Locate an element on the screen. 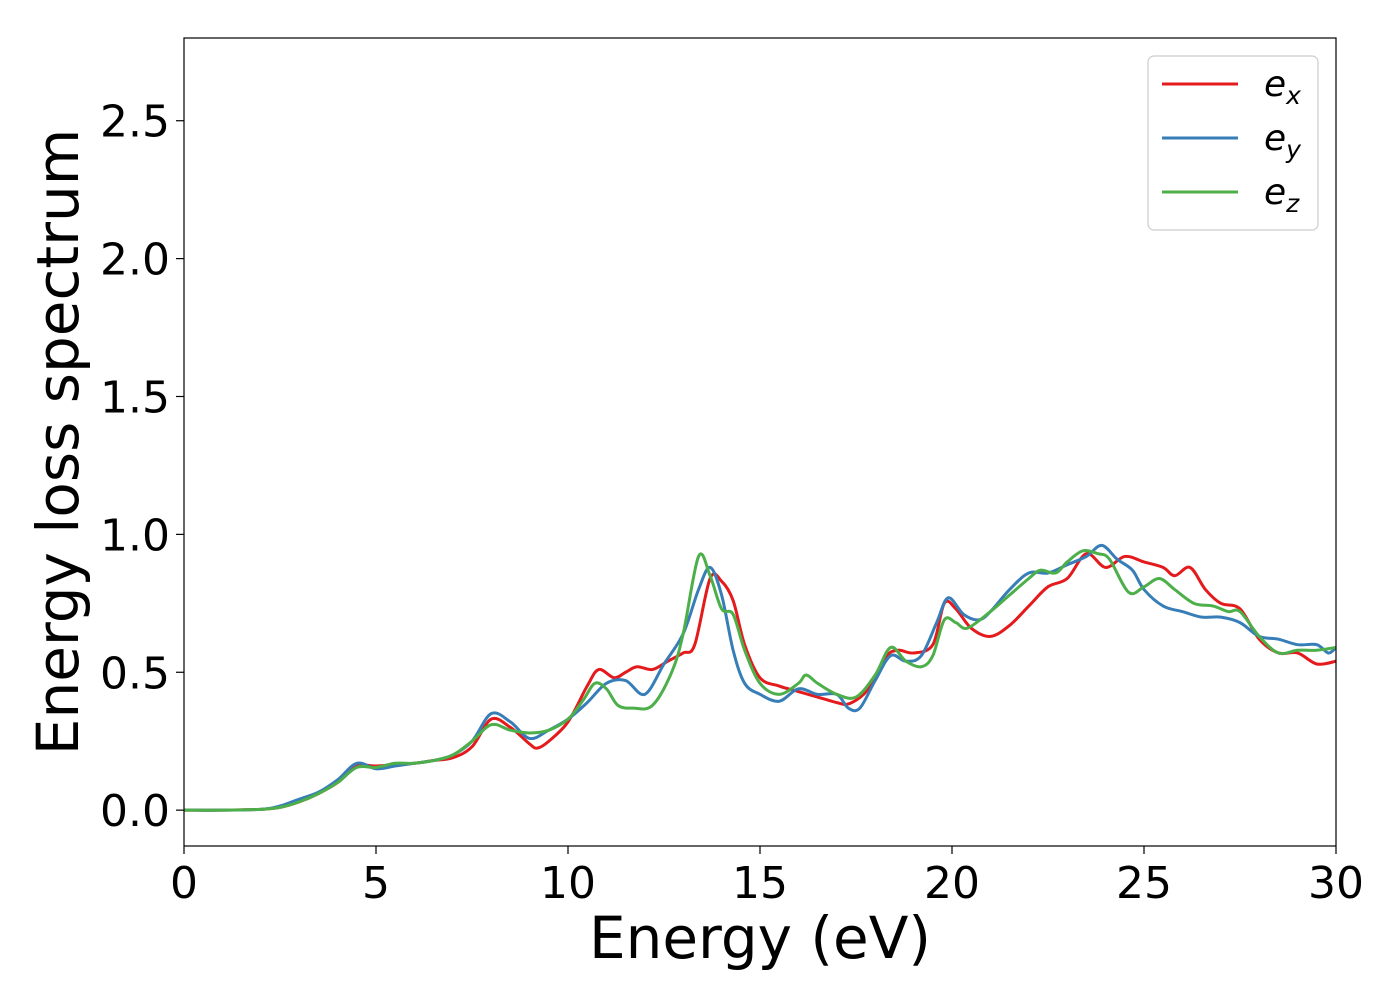 This screenshot has width=1400, height=1000. y-tick-label: 2.0 is located at coordinates (135, 260).